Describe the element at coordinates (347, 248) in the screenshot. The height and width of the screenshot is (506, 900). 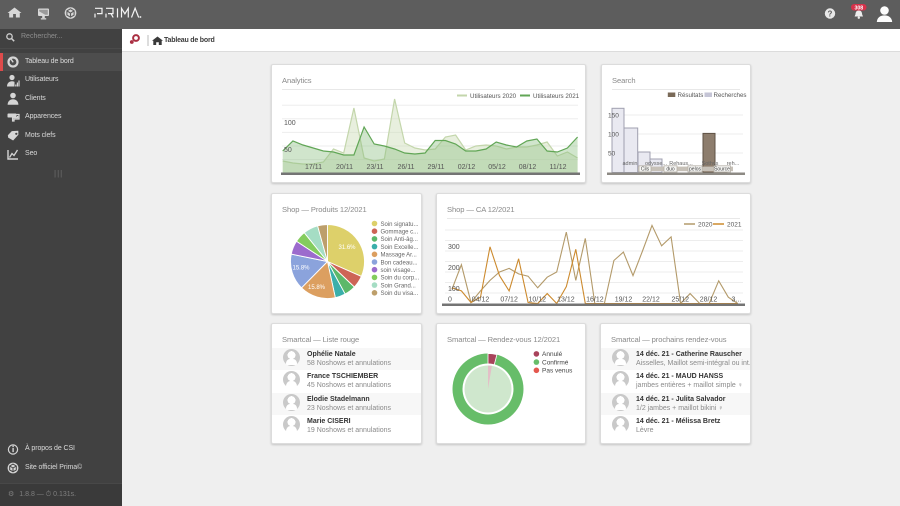
I see `svg-text: 31.6%` at that location.